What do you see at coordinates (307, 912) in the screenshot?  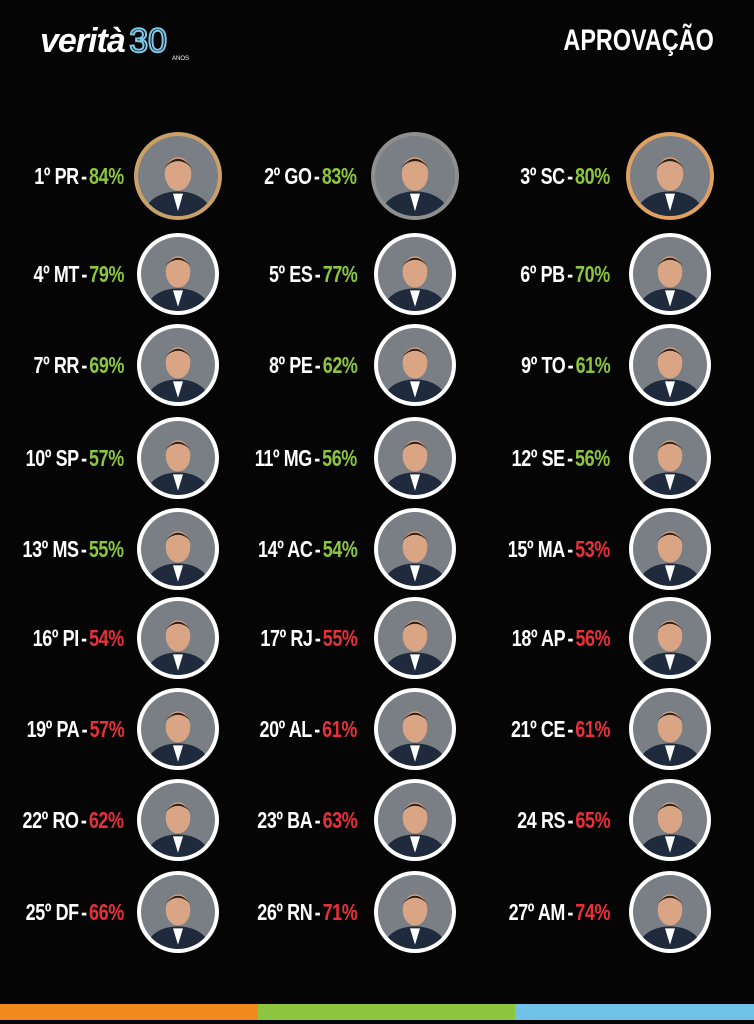 I see `entry-label: 26º RN -71%` at bounding box center [307, 912].